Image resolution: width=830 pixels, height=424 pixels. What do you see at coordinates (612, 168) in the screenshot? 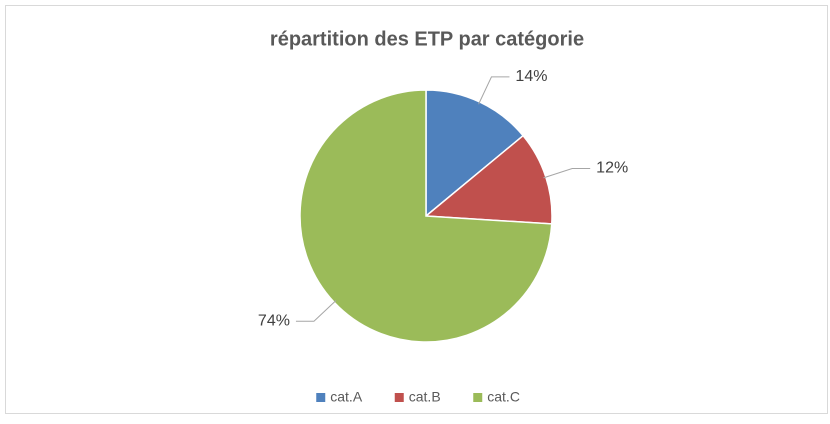
I see `data-label: 12%` at bounding box center [612, 168].